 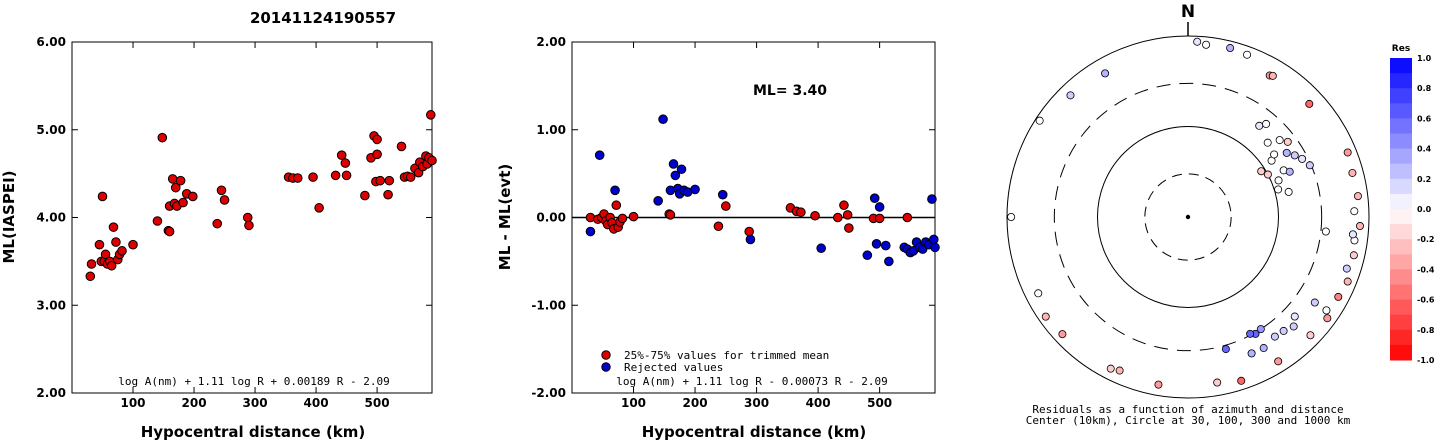 I want to click on ring-30km, so click(x=1188, y=217).